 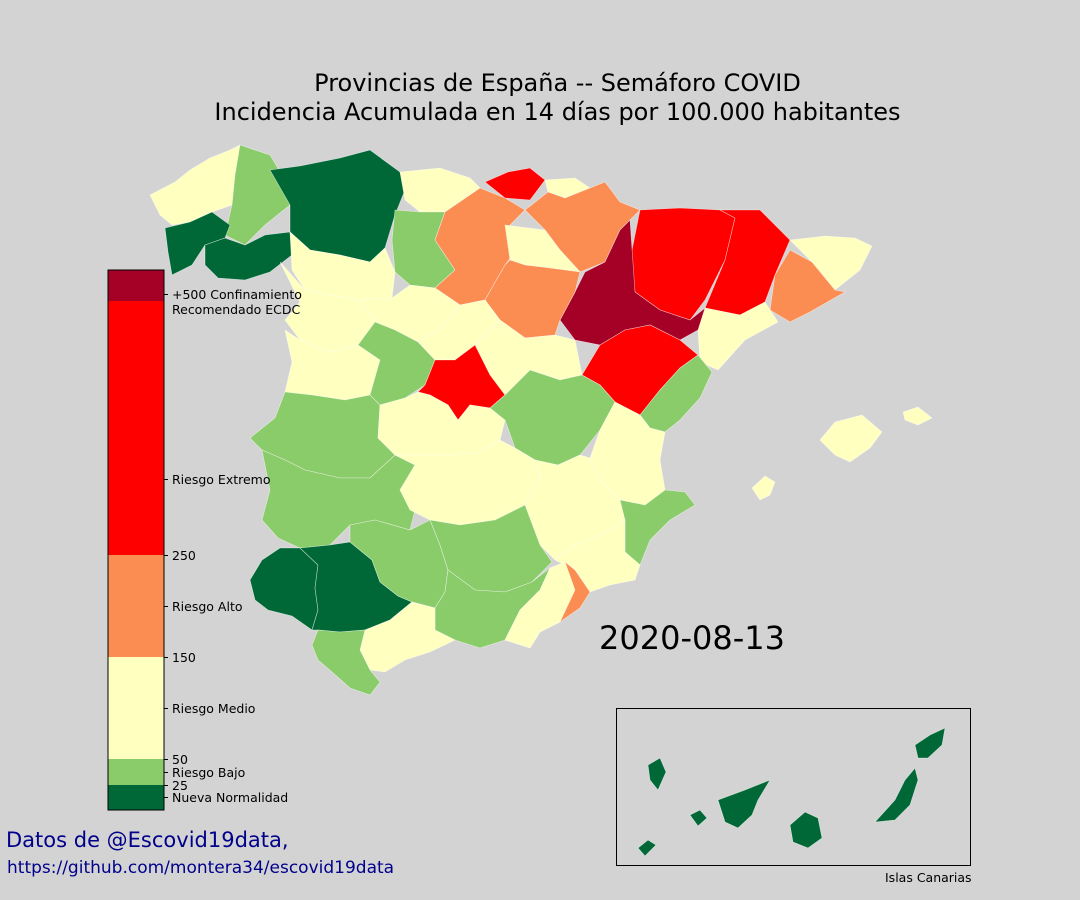 I want to click on province-huelva, so click(x=284, y=589).